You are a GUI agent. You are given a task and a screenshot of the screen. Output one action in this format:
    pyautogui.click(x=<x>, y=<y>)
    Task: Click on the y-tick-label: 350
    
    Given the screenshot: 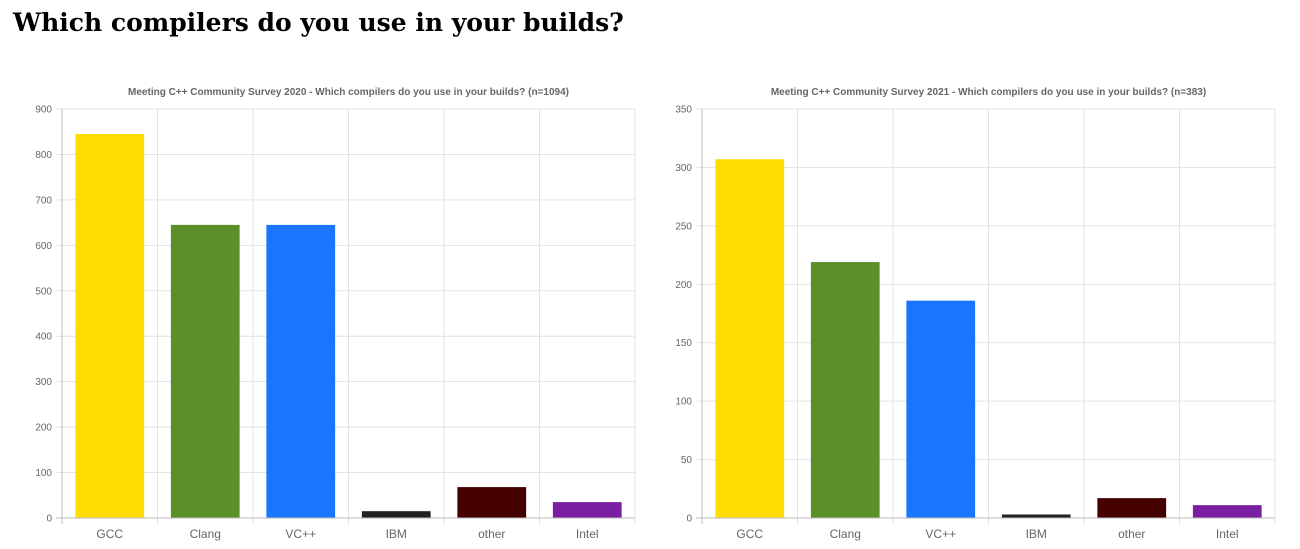 What is the action you would take?
    pyautogui.click(x=683, y=110)
    